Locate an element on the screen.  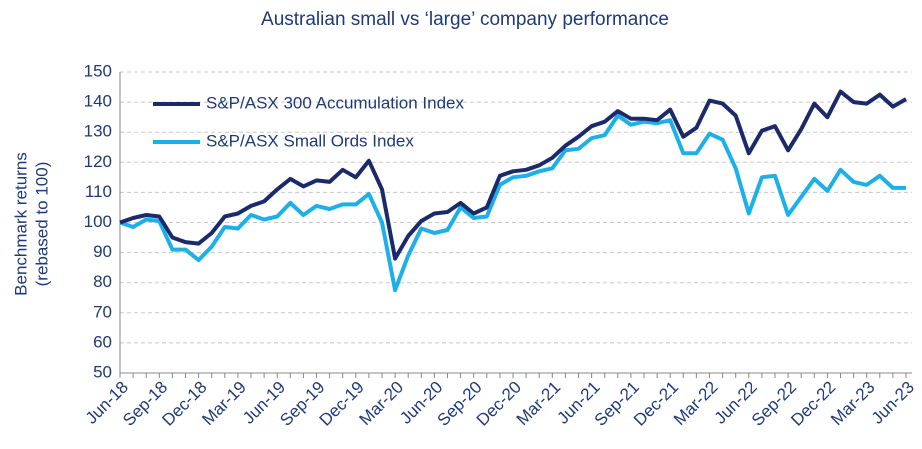
y-tick-label: 130 is located at coordinates (98, 131).